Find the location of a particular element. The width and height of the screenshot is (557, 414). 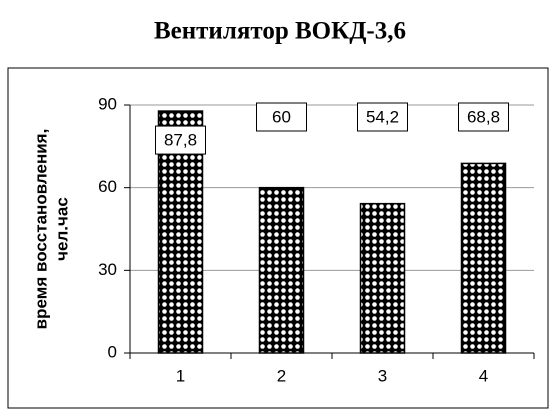

value-label: 54,2 is located at coordinates (382, 116).